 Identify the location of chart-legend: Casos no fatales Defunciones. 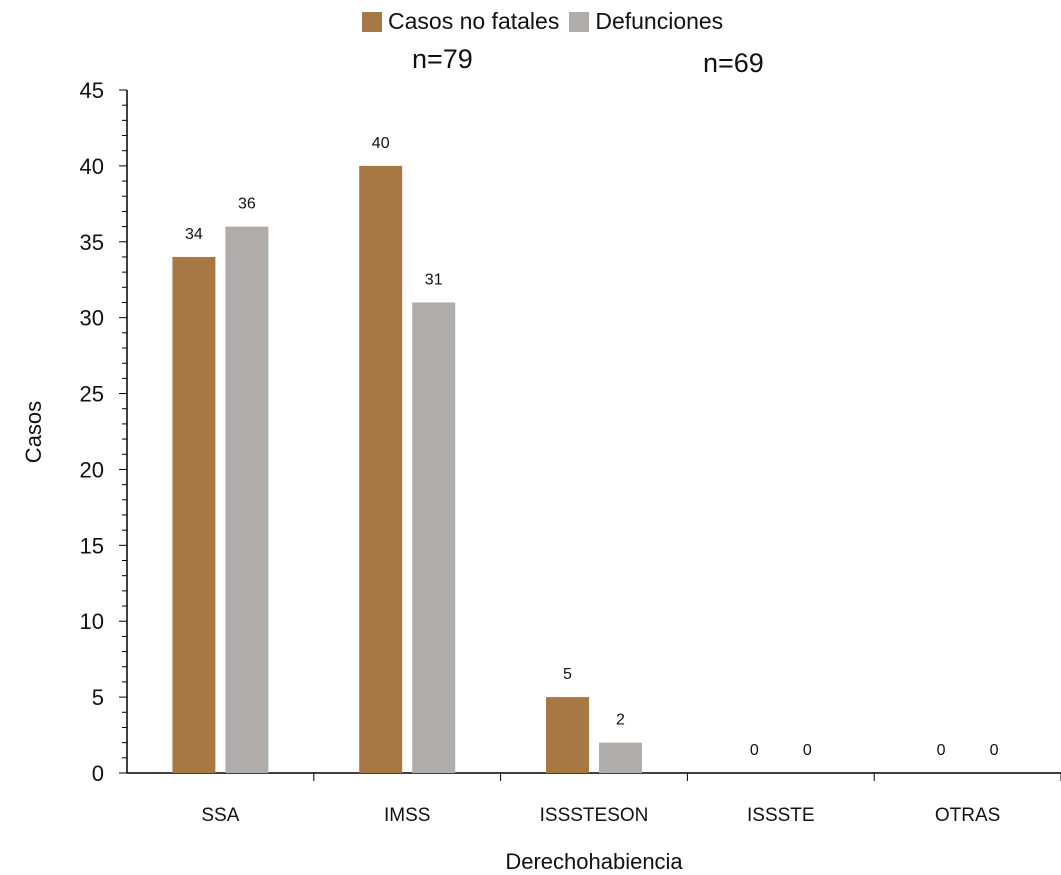
(547, 21).